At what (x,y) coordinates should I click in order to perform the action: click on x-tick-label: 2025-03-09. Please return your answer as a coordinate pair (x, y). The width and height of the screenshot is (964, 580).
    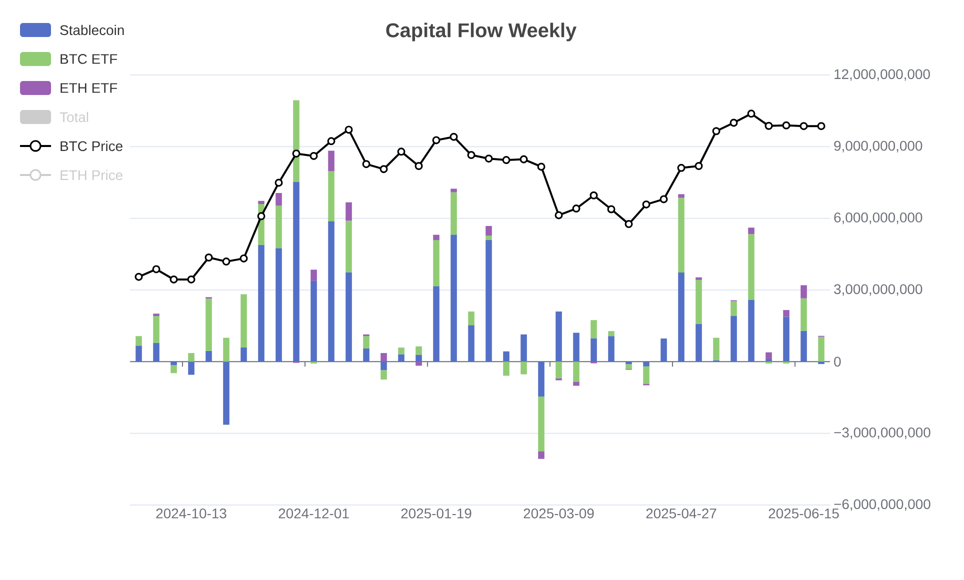
    Looking at the image, I should click on (559, 513).